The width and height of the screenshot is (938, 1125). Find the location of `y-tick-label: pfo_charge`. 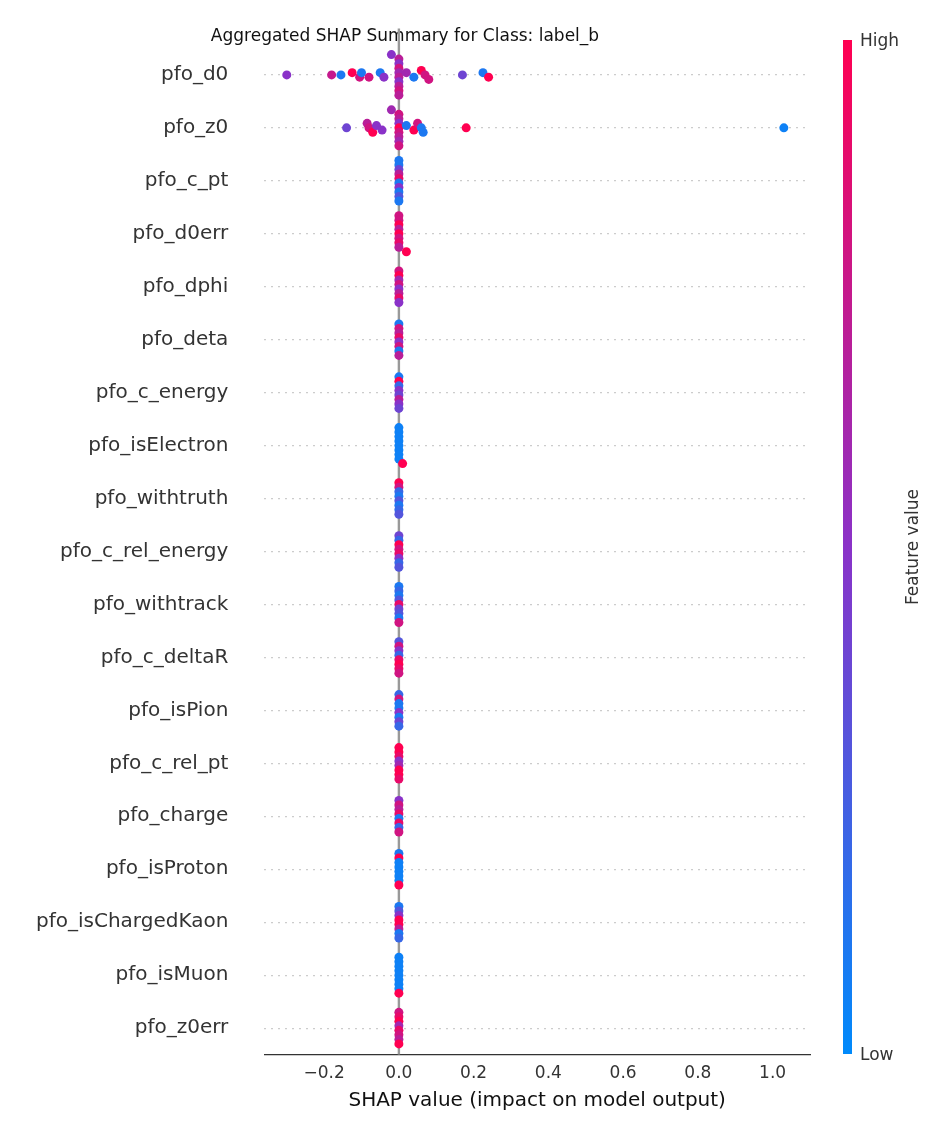

y-tick-label: pfo_charge is located at coordinates (173, 814).